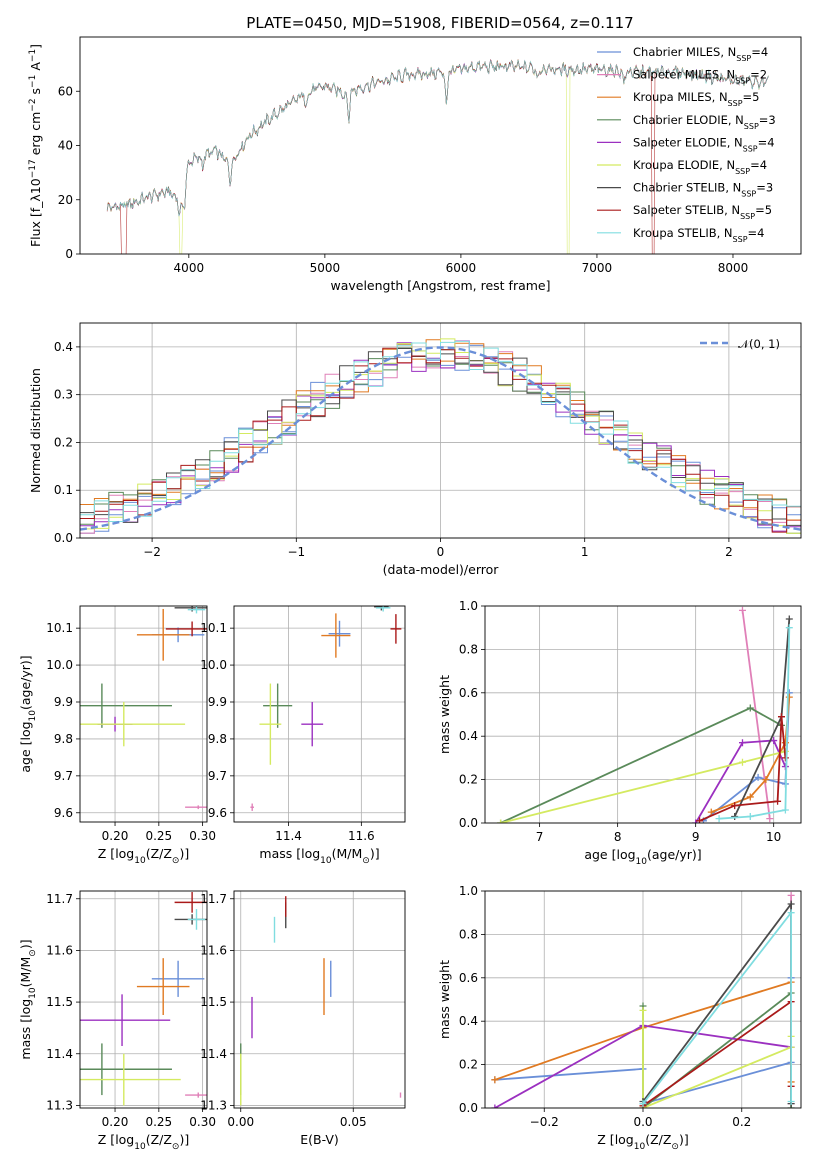  I want to click on x-axis-label: (data-model)/error, so click(441, 569).